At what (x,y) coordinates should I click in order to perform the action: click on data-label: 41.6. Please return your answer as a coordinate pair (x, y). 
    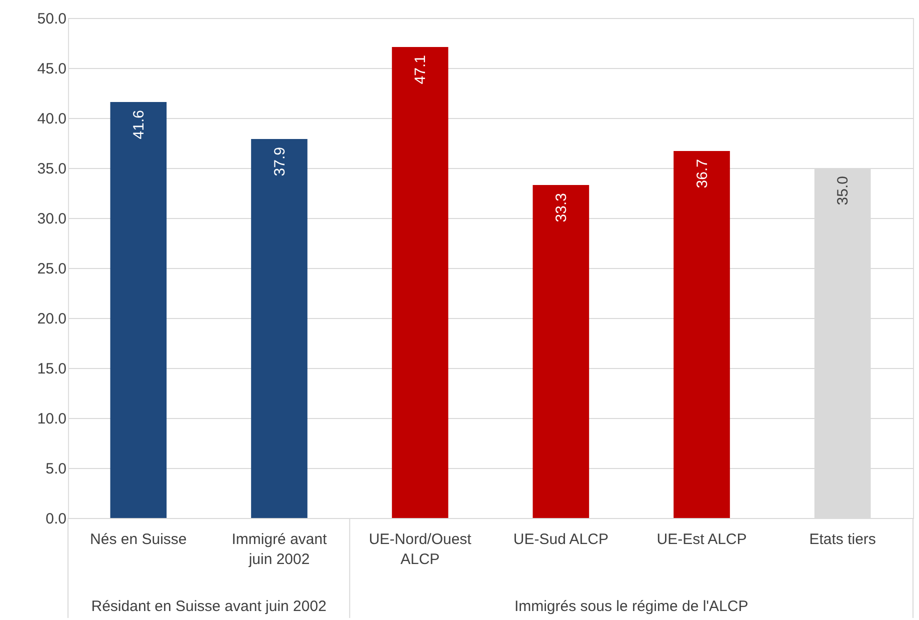
    Looking at the image, I should click on (139, 125).